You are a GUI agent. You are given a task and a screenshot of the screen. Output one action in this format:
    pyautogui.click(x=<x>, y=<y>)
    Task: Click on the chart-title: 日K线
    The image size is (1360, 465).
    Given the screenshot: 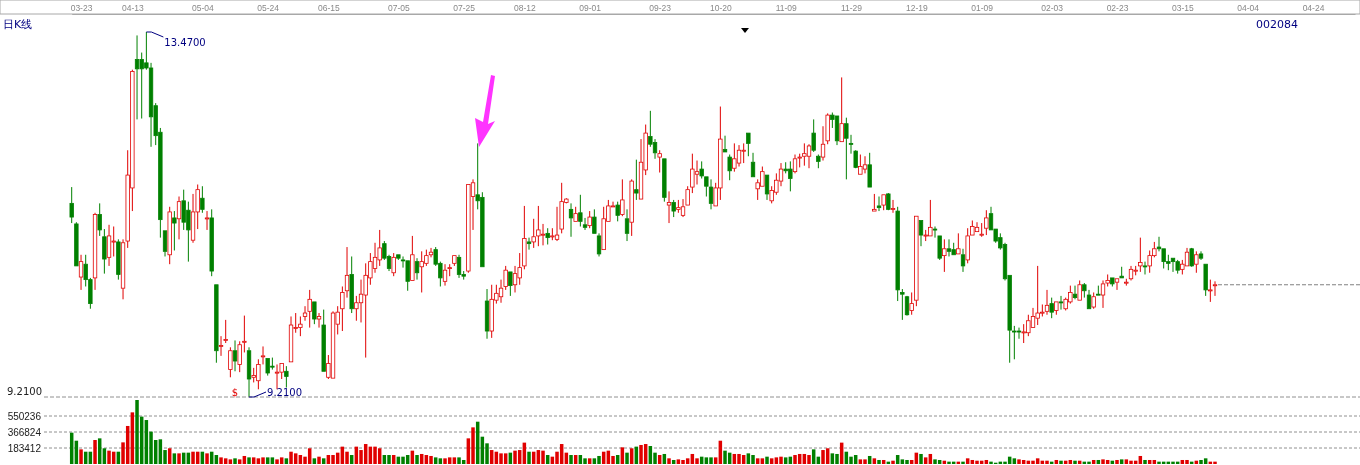 What is the action you would take?
    pyautogui.click(x=18, y=24)
    